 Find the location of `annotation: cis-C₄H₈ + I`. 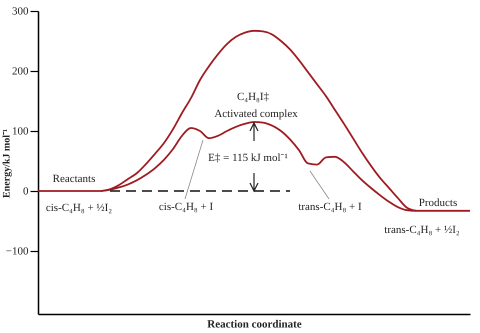

annotation: cis-C₄H₈ + I is located at coordinates (186, 207).